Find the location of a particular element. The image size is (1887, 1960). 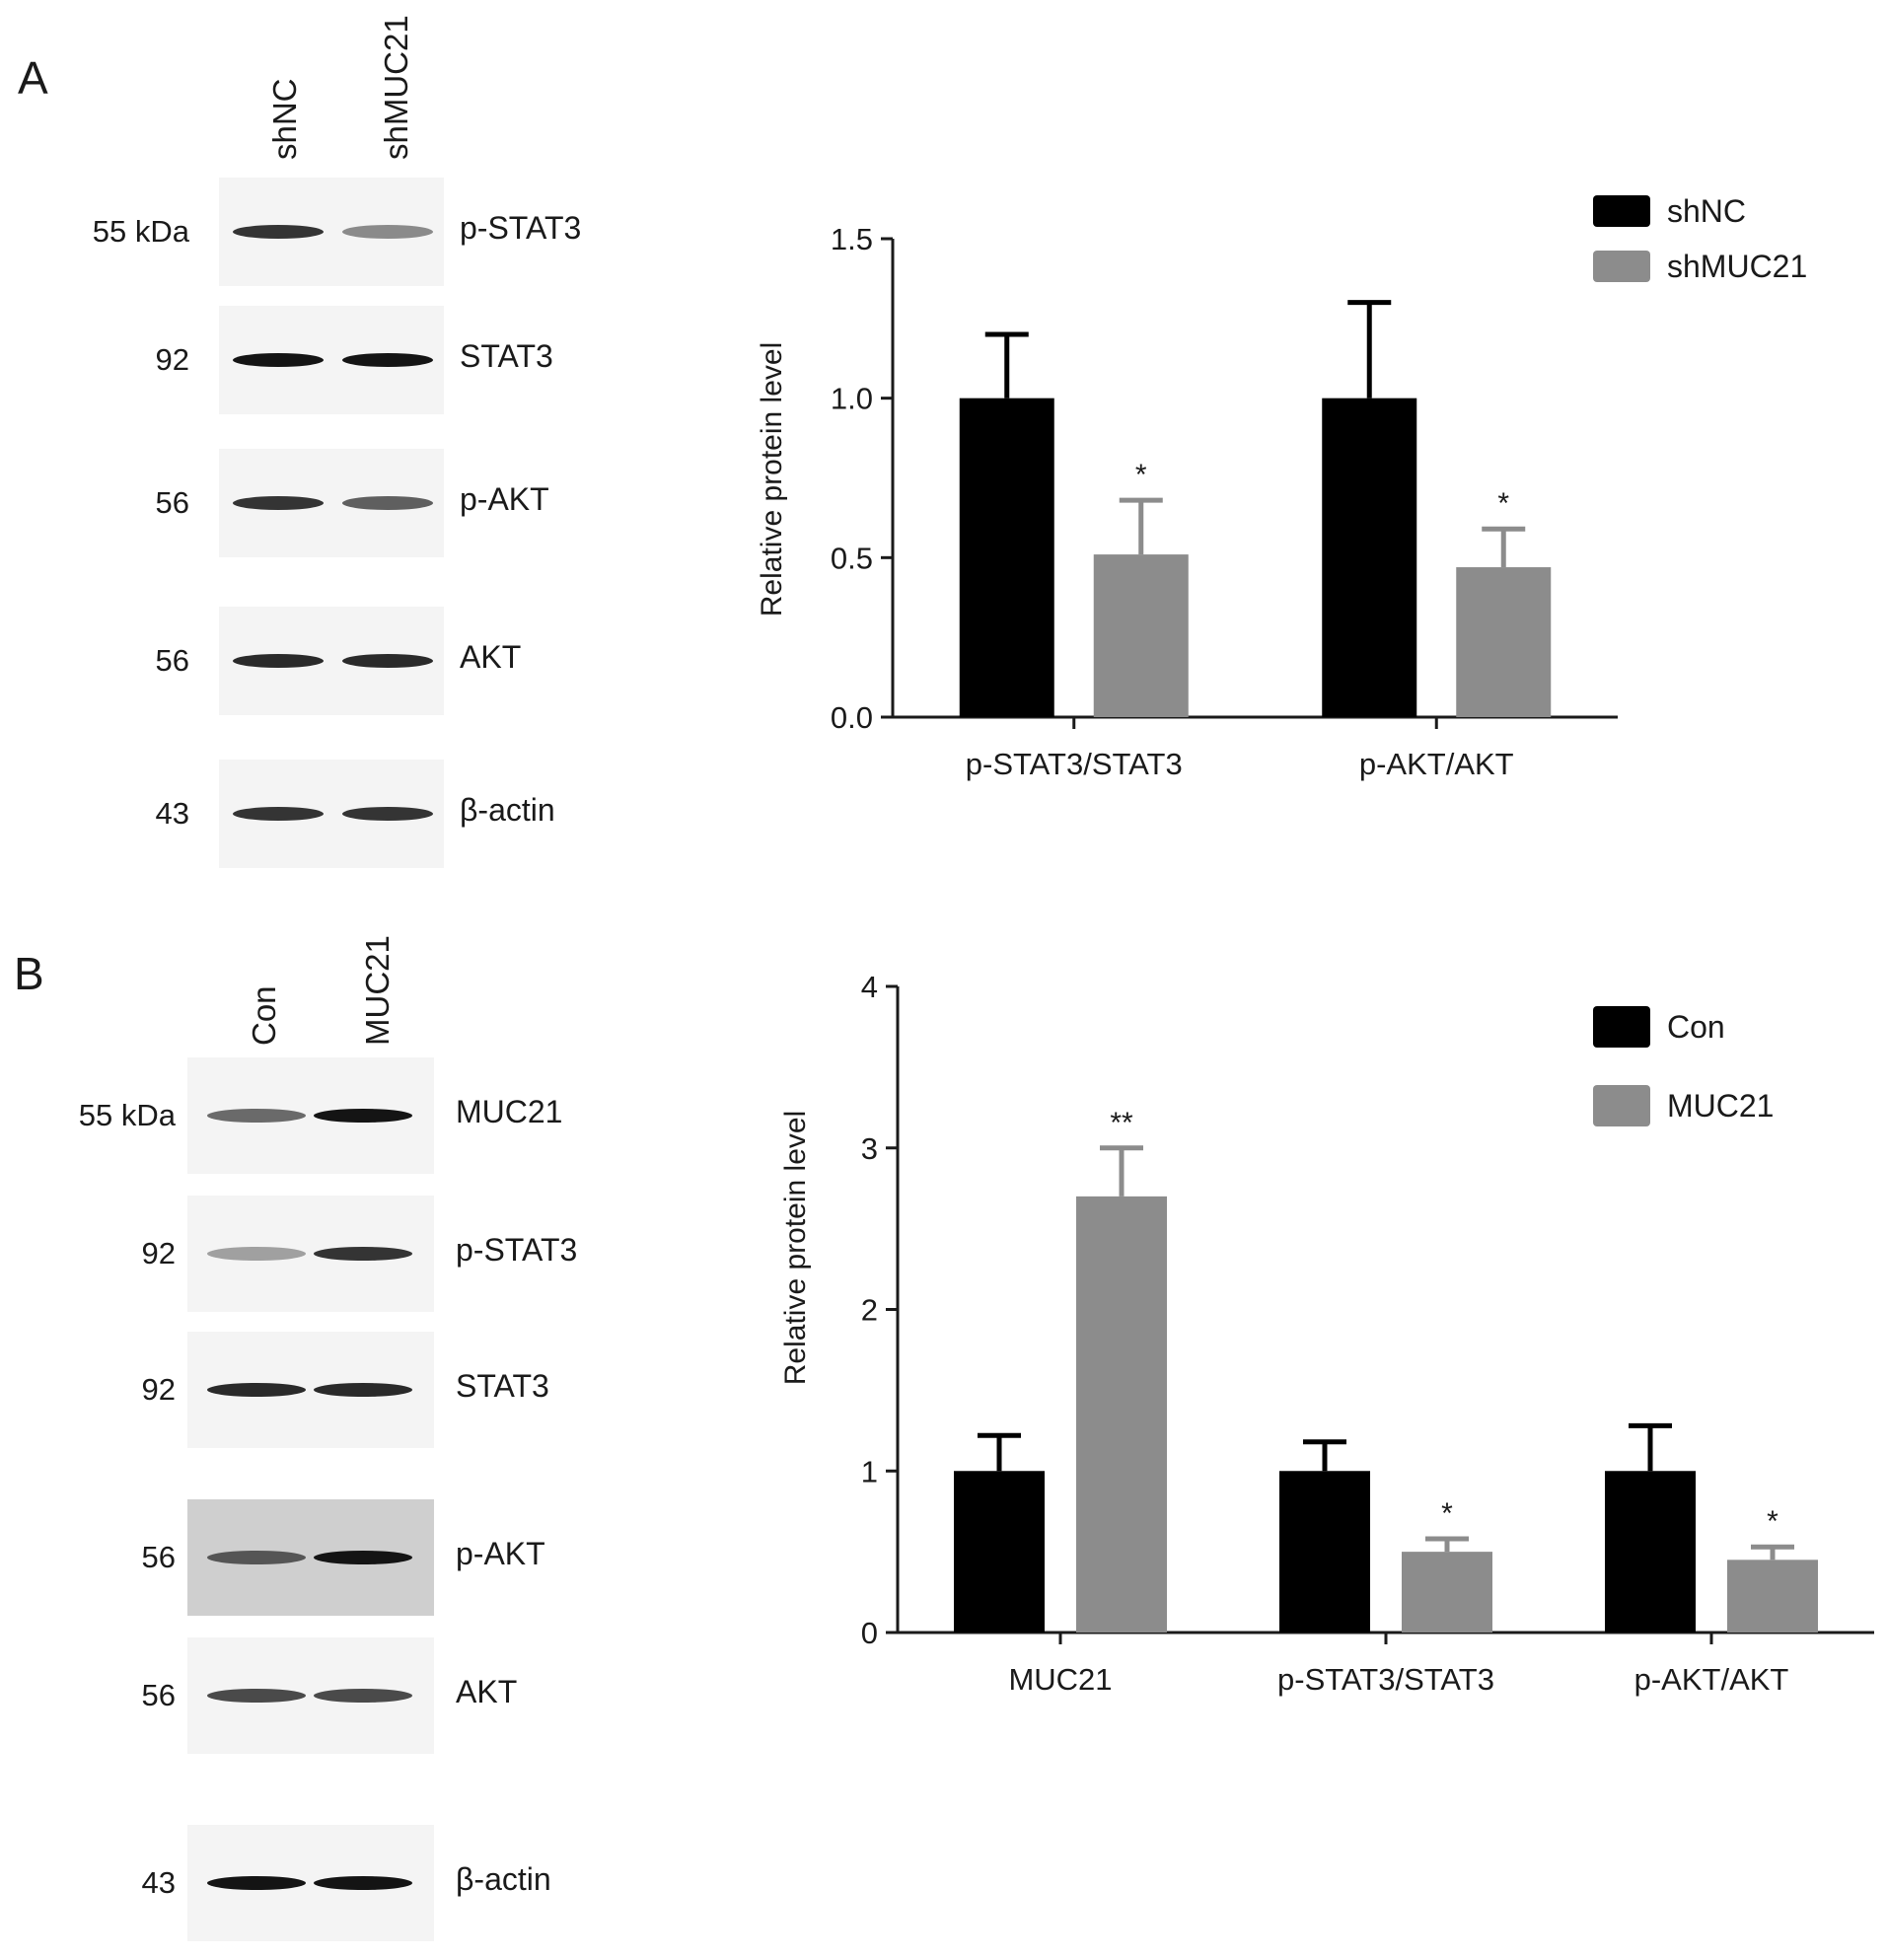

y-tick-label: 4 is located at coordinates (869, 987).